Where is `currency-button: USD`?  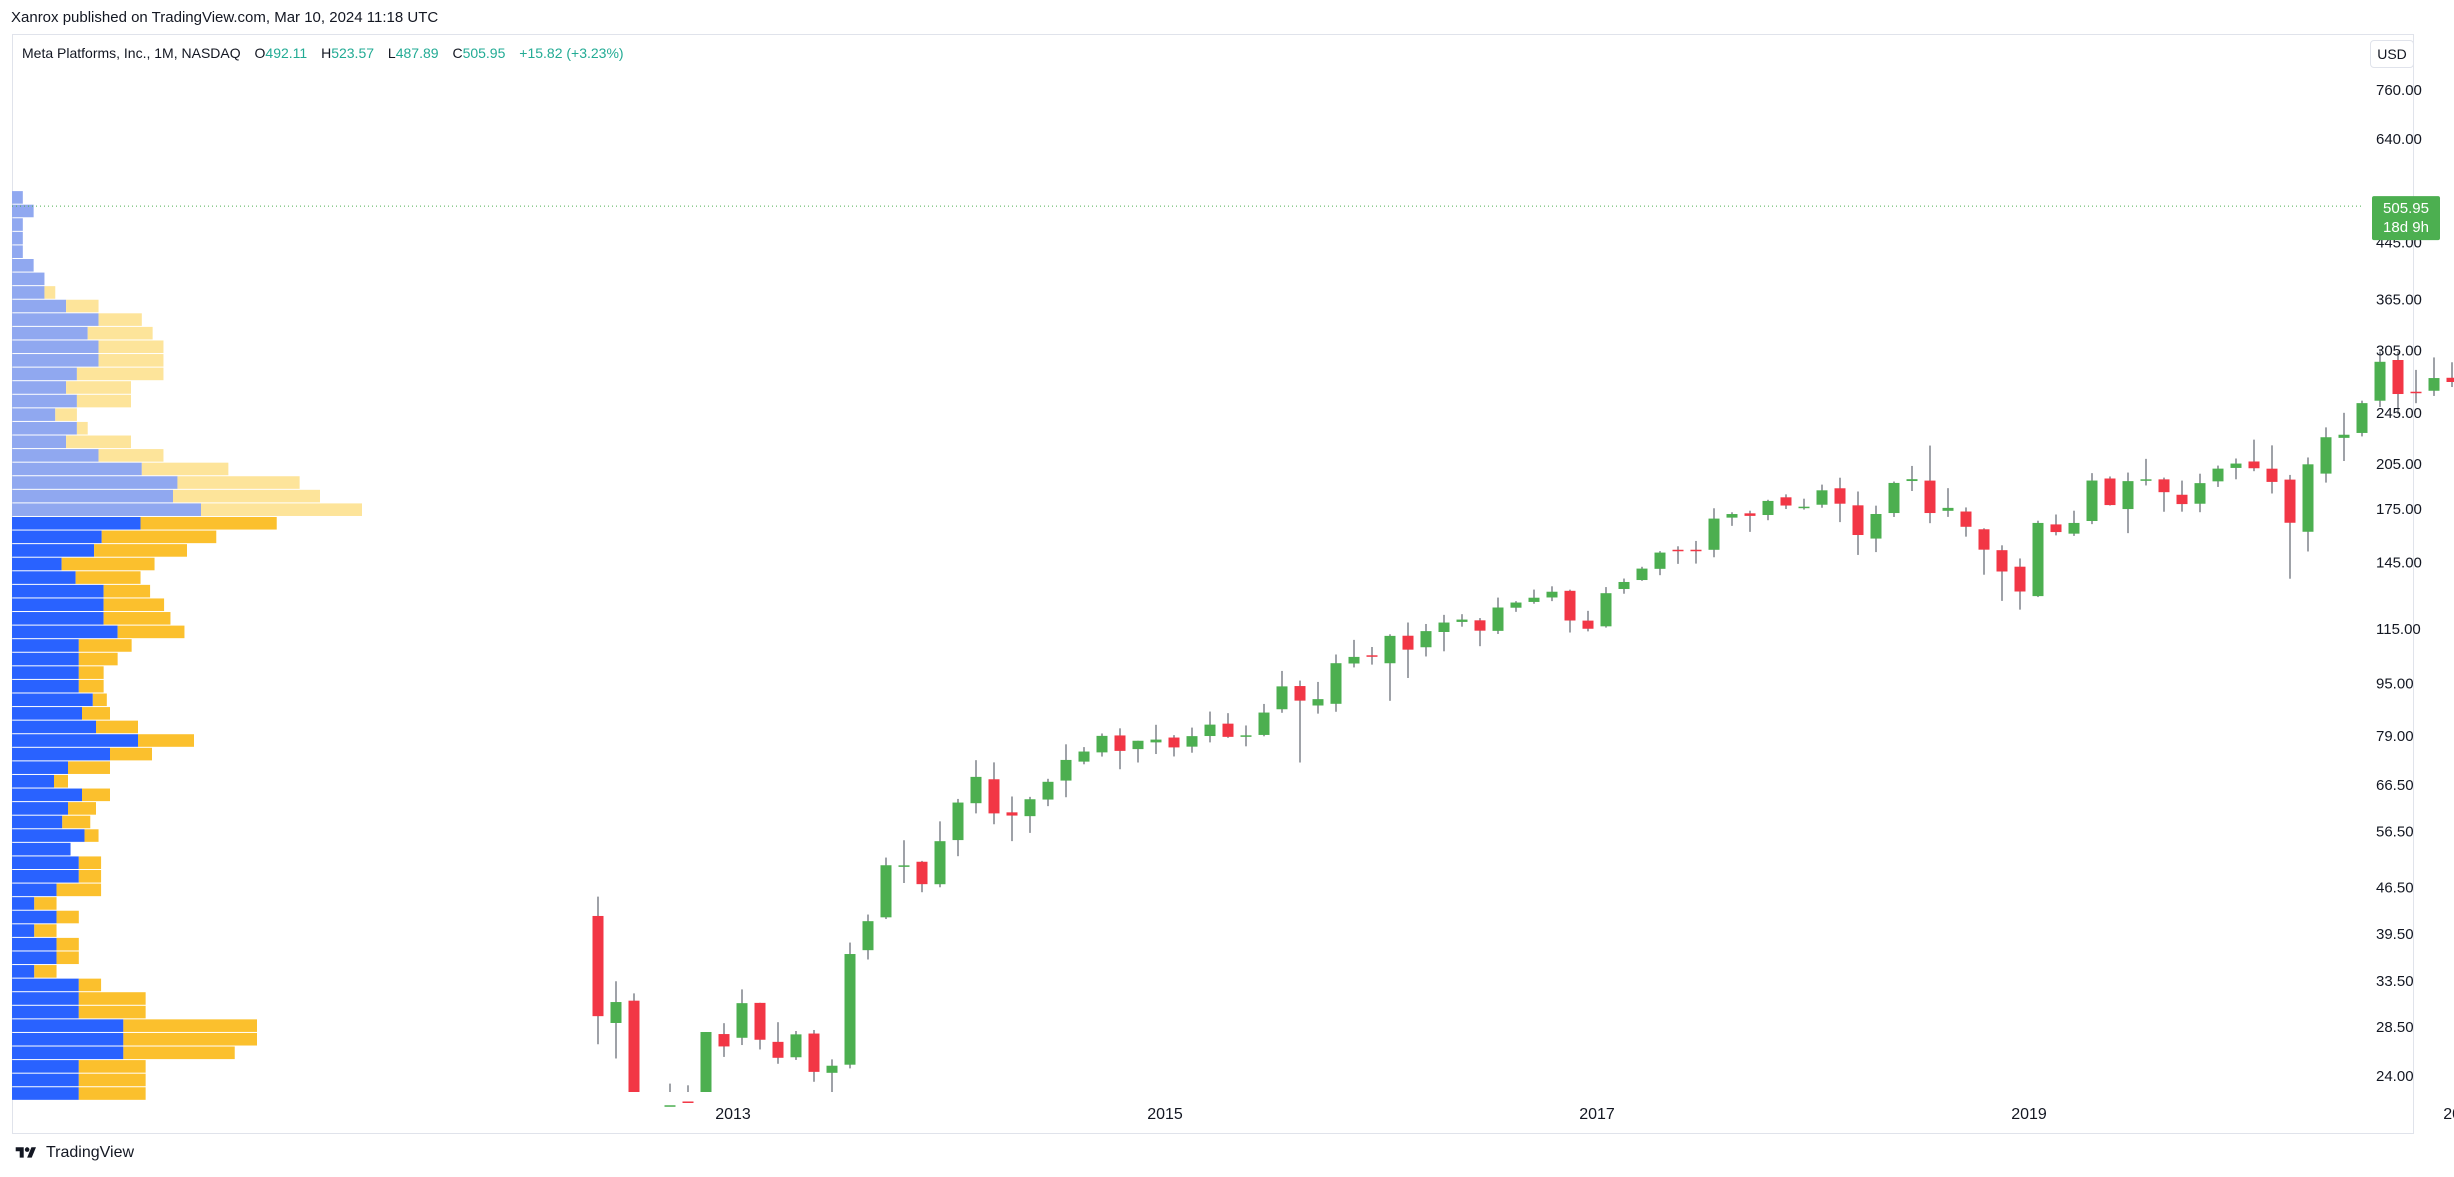 currency-button: USD is located at coordinates (2392, 54).